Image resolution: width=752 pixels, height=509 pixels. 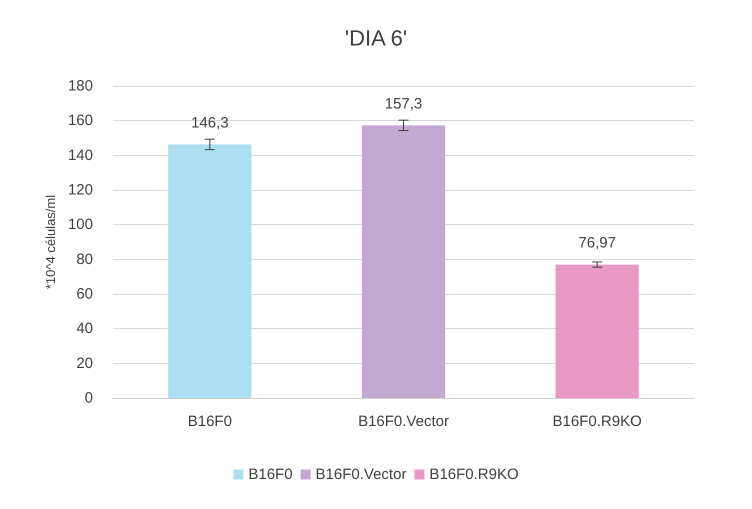 What do you see at coordinates (80, 86) in the screenshot?
I see `y-tick-label: 180` at bounding box center [80, 86].